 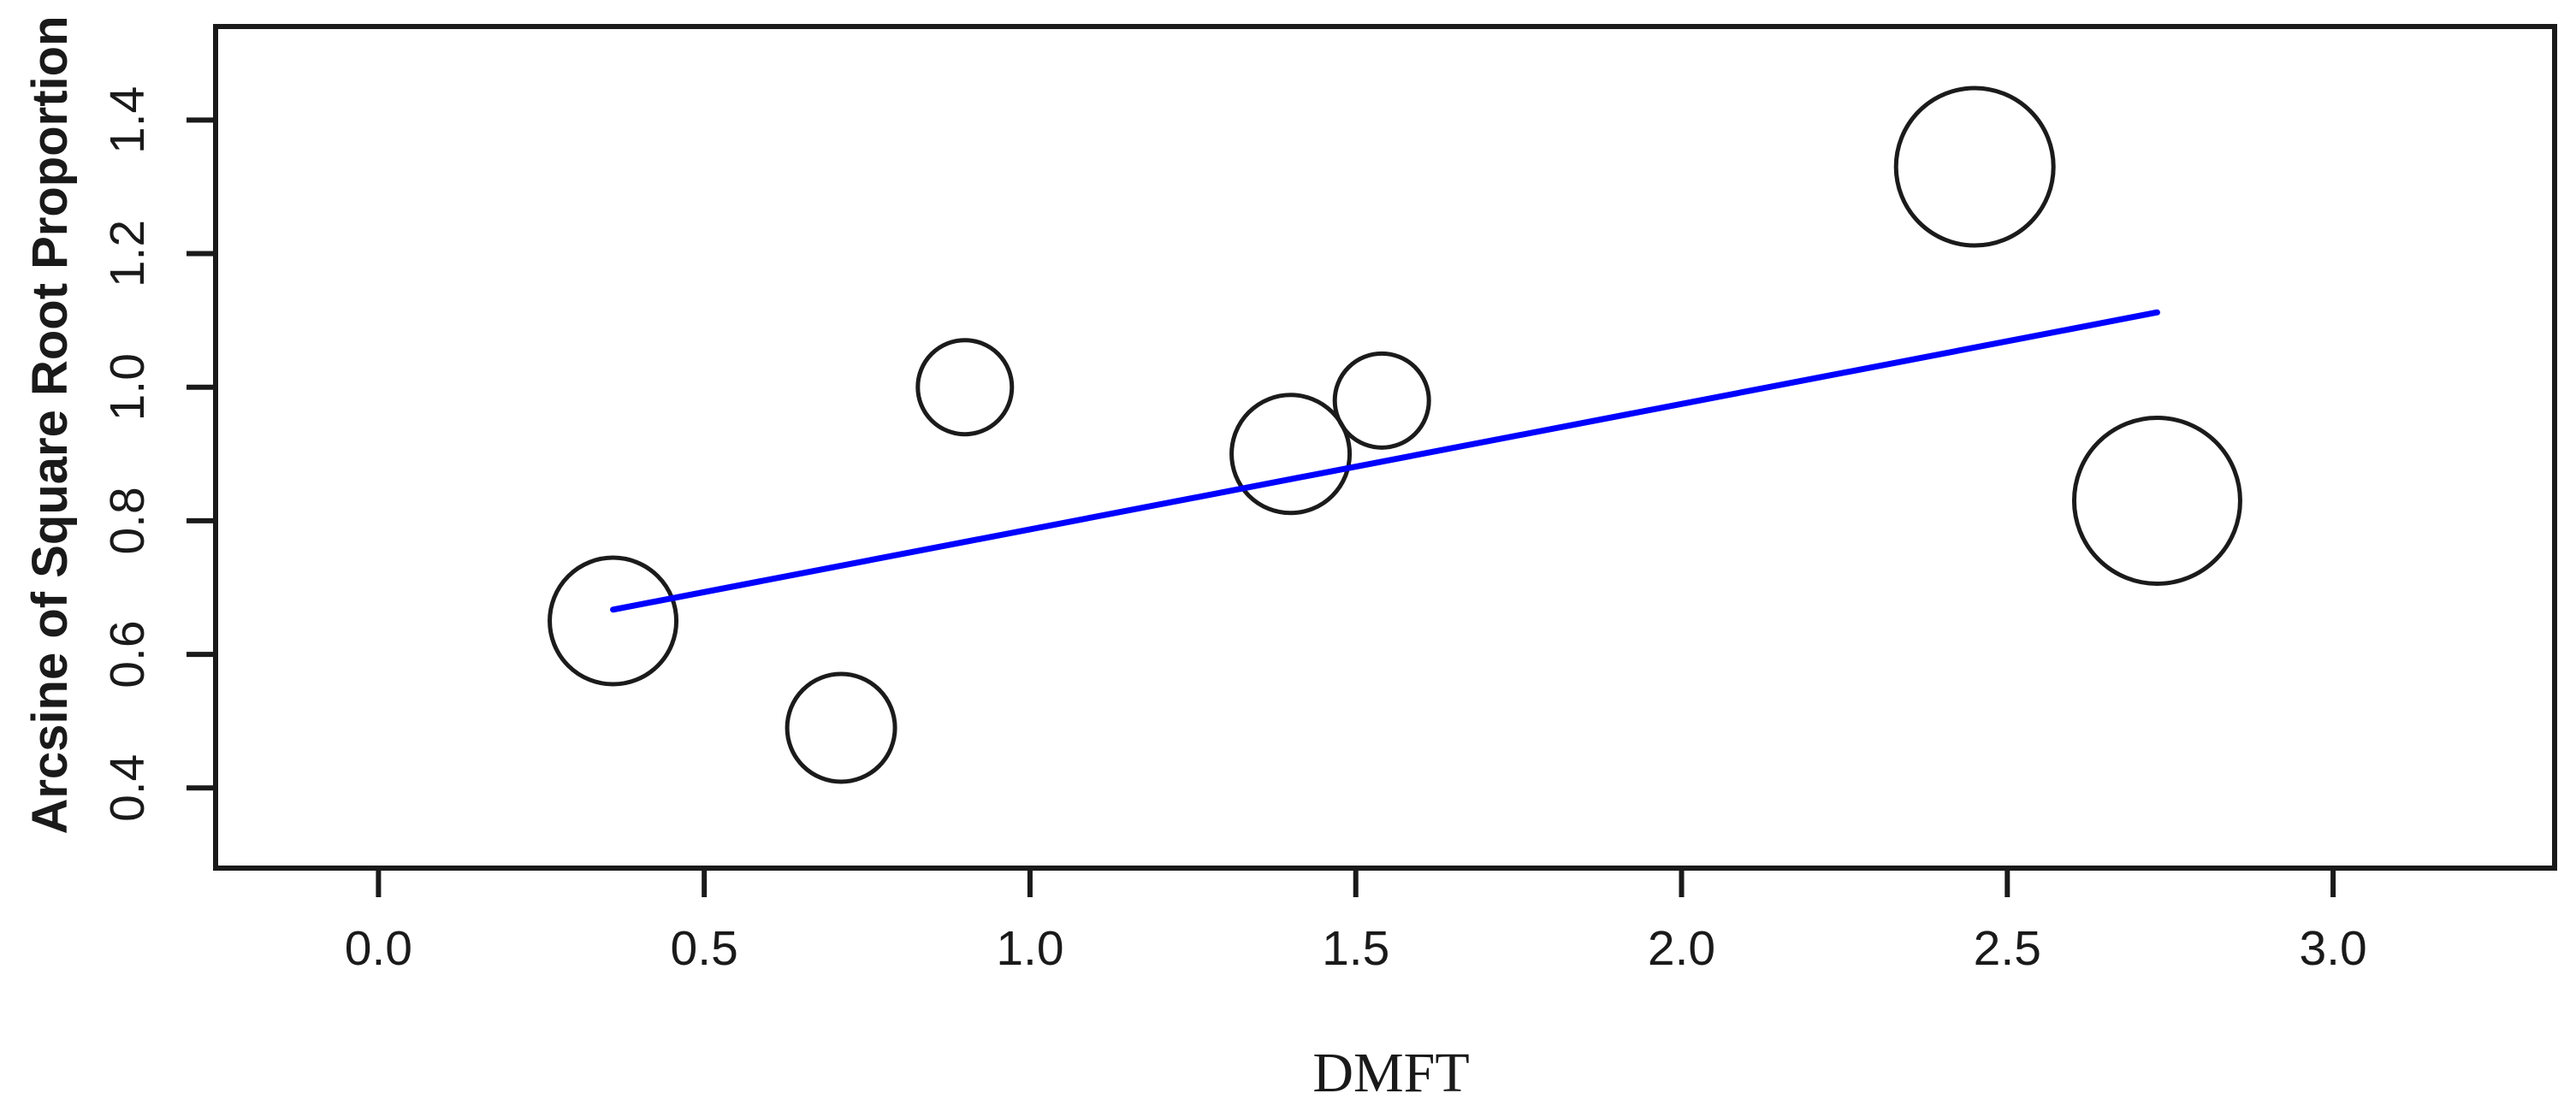 What do you see at coordinates (127, 387) in the screenshot?
I see `y-tick-label: 1.0` at bounding box center [127, 387].